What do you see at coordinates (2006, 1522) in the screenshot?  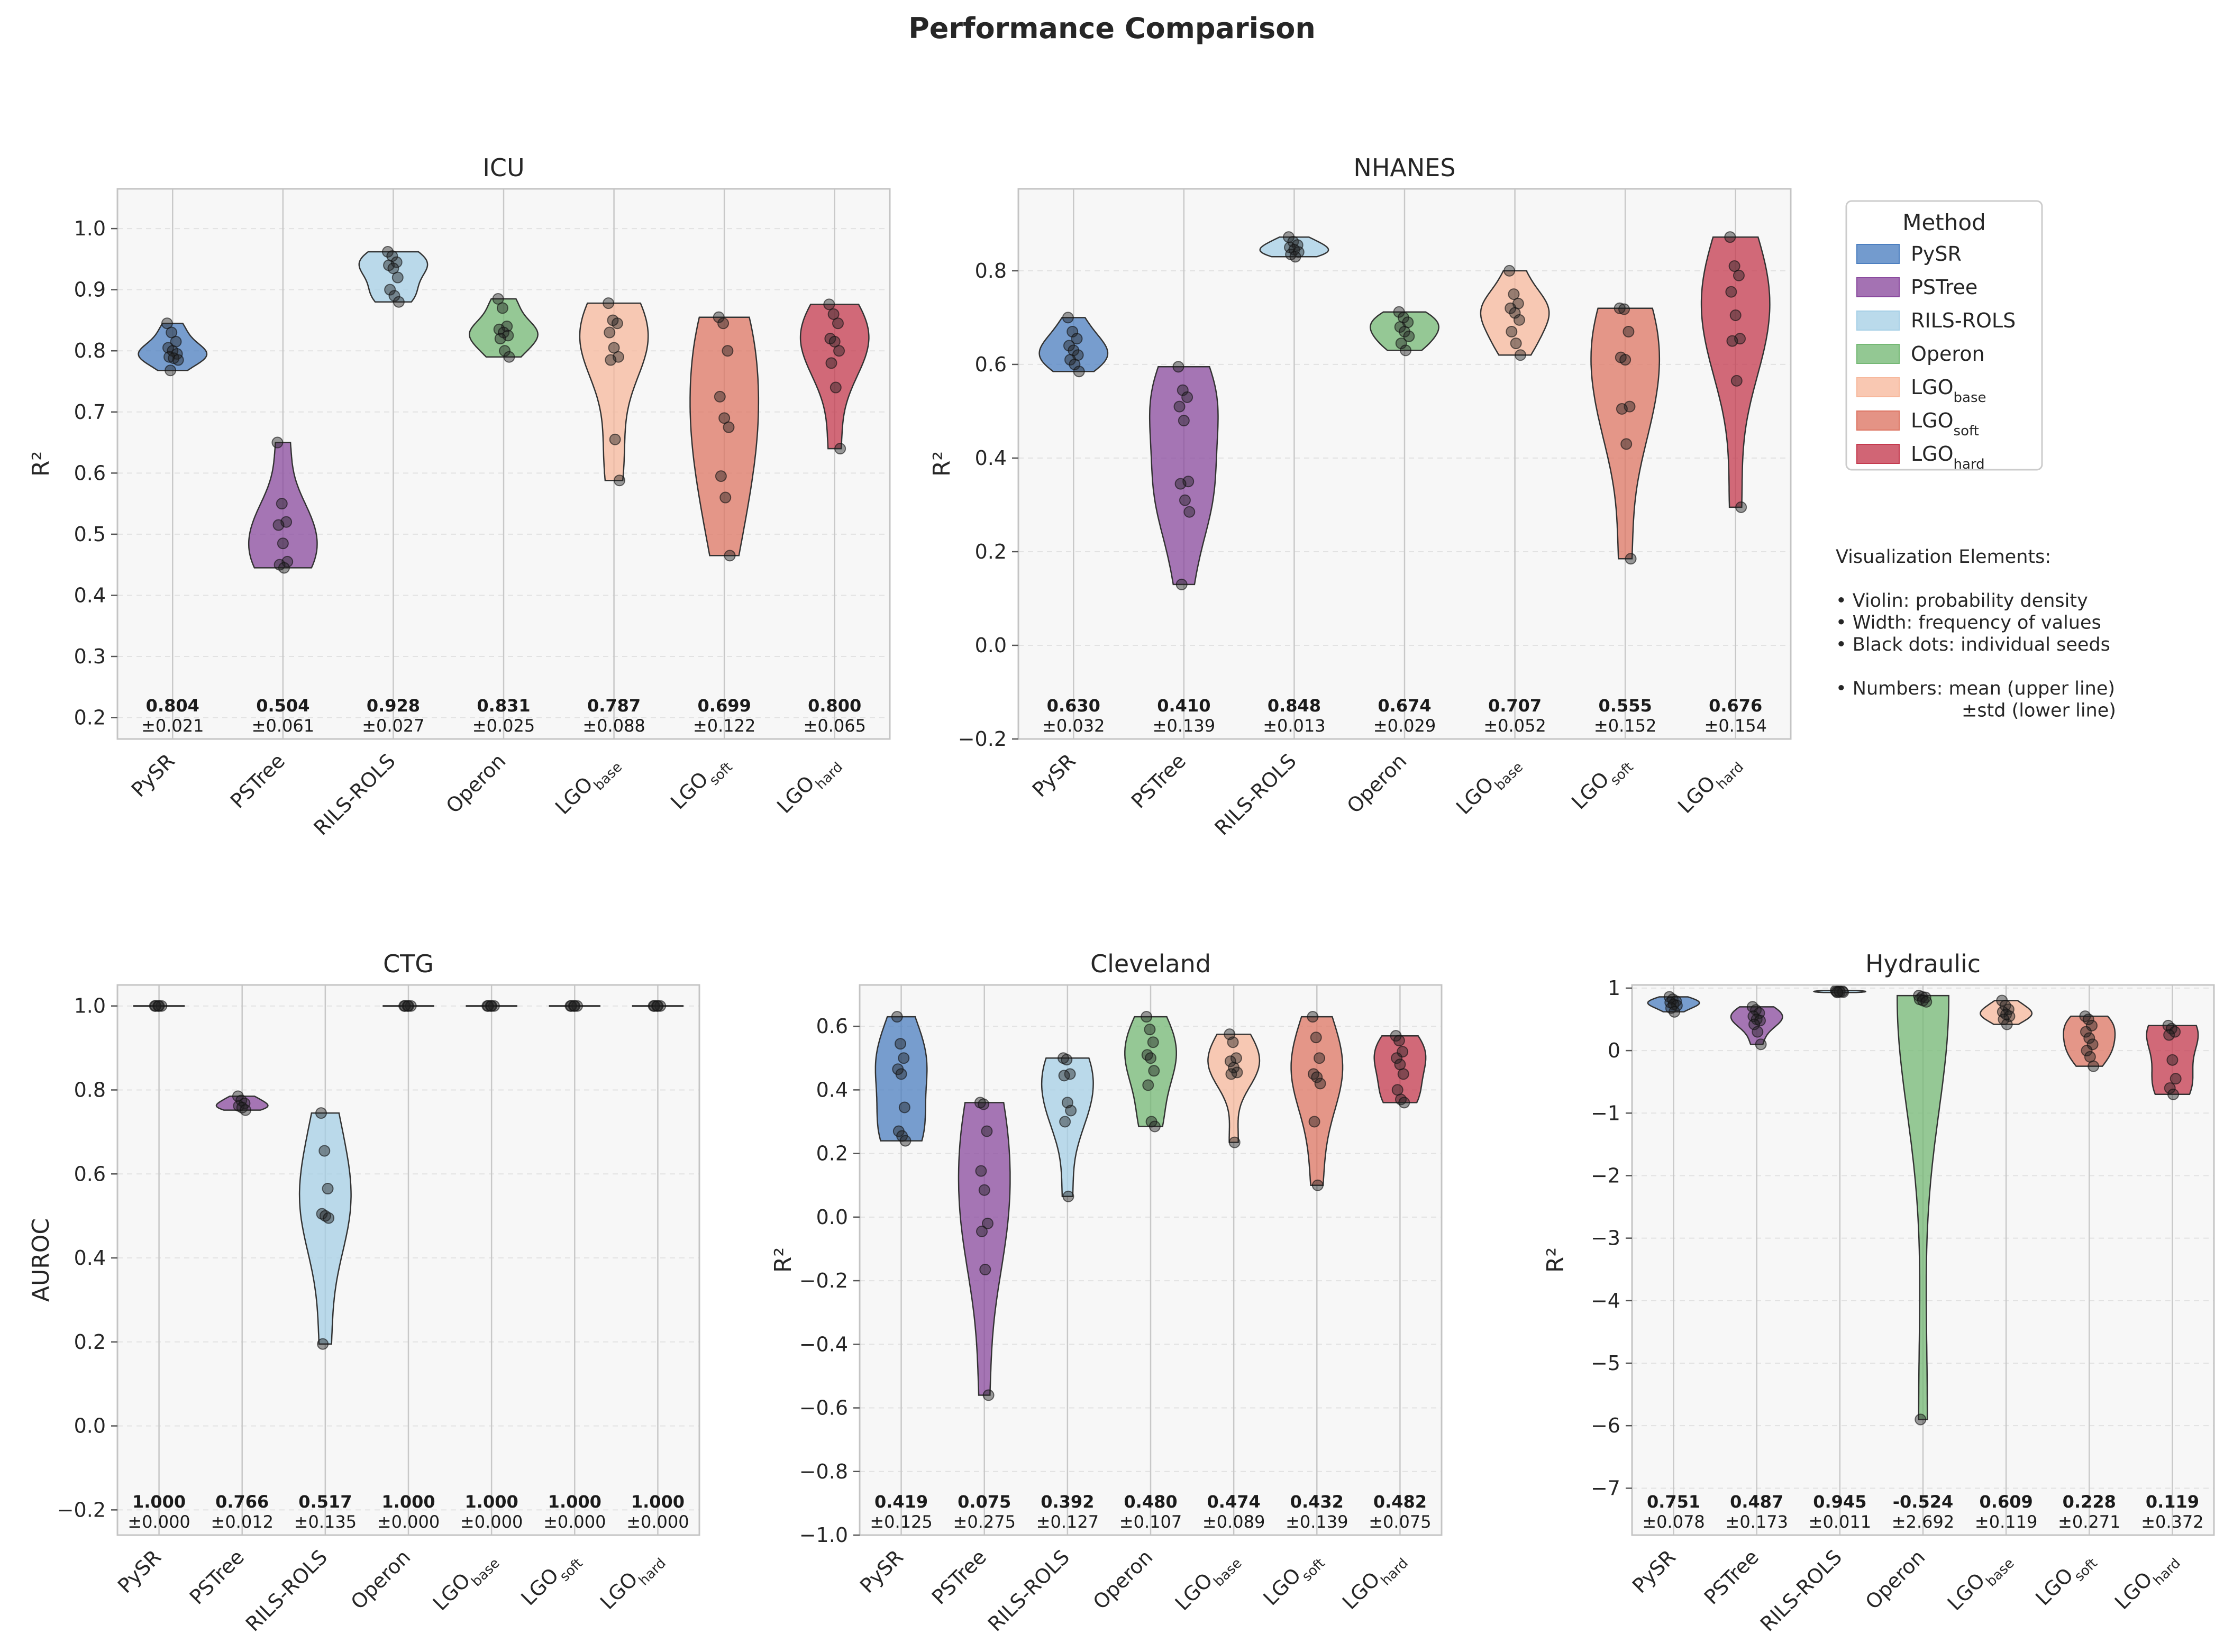 I see `std-label: ±0.119` at bounding box center [2006, 1522].